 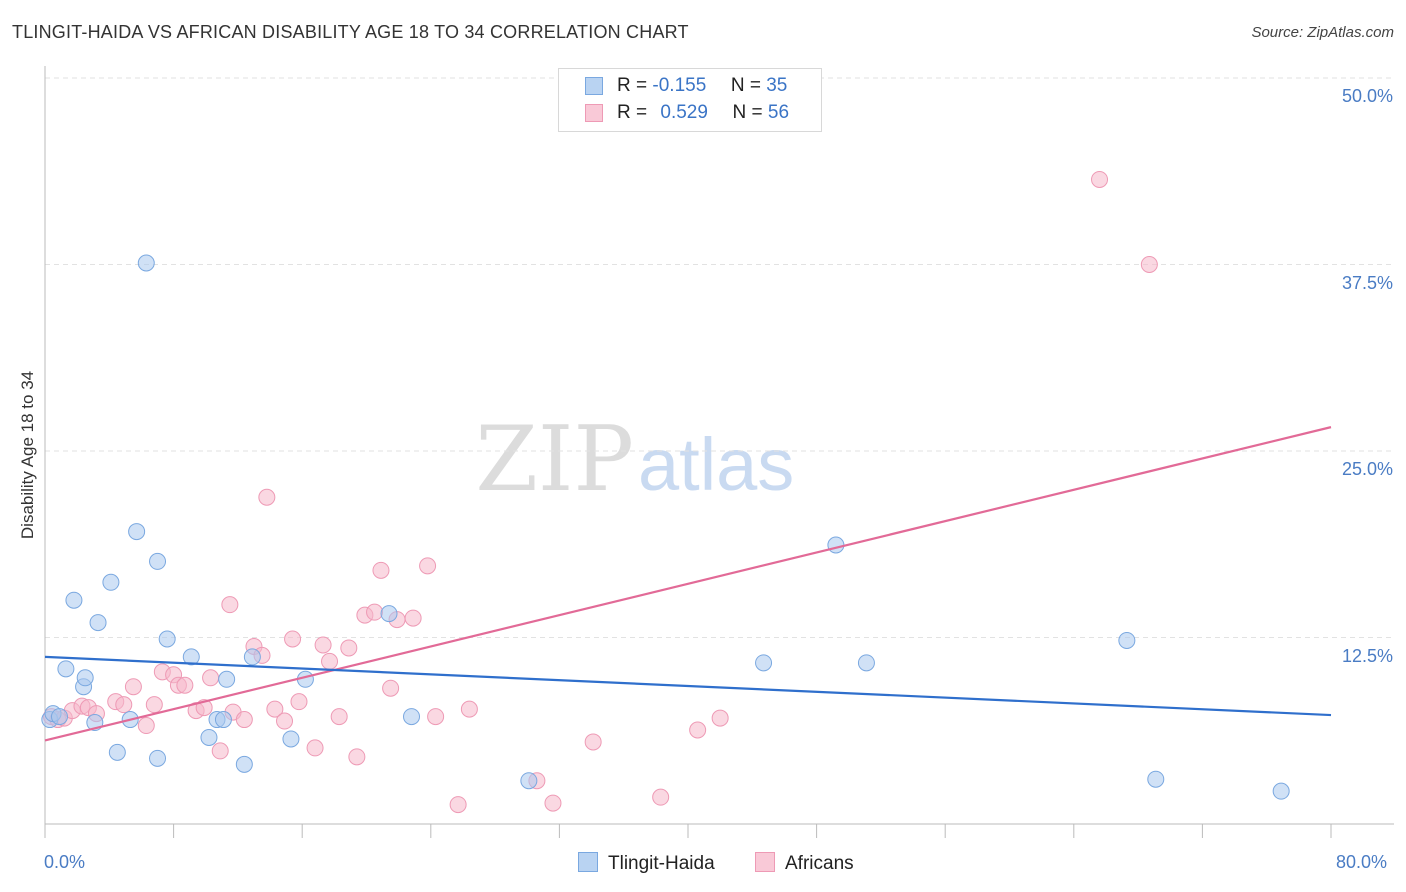 I want to click on bottom-legend-swatch-blue, so click(x=588, y=862).